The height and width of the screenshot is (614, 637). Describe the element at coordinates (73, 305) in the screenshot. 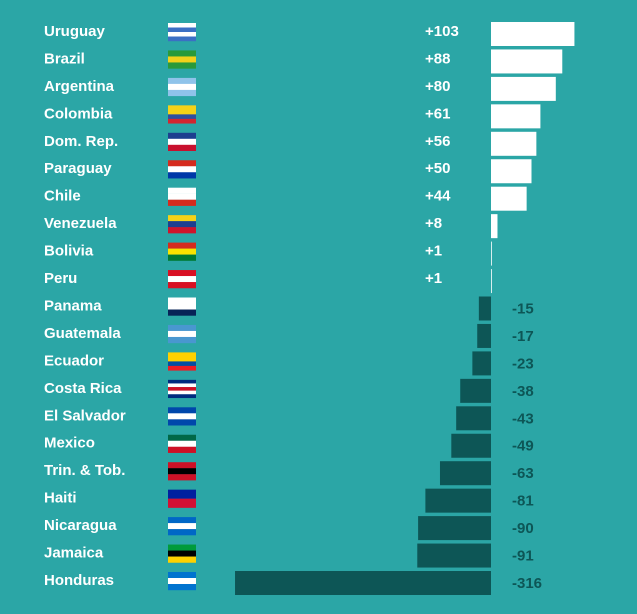

I see `country-label: Panama` at that location.